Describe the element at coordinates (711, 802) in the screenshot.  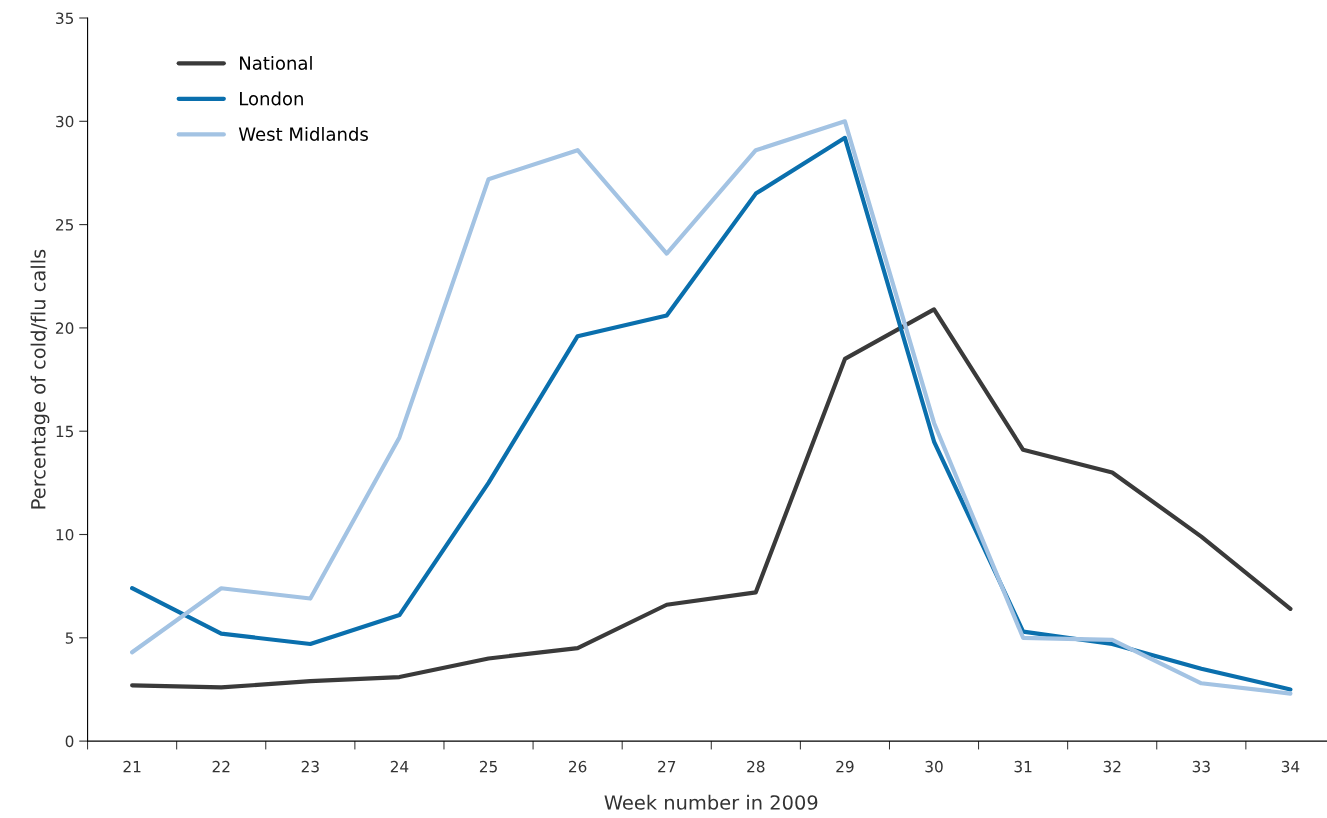
I see `x-axis-title: Week number in 2009` at that location.